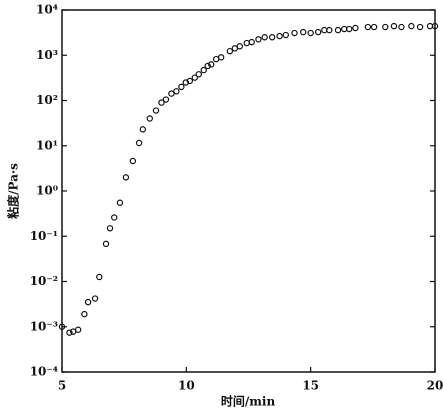  What do you see at coordinates (44, 236) in the screenshot?
I see `y-tick-label: 10⁻¹` at bounding box center [44, 236].